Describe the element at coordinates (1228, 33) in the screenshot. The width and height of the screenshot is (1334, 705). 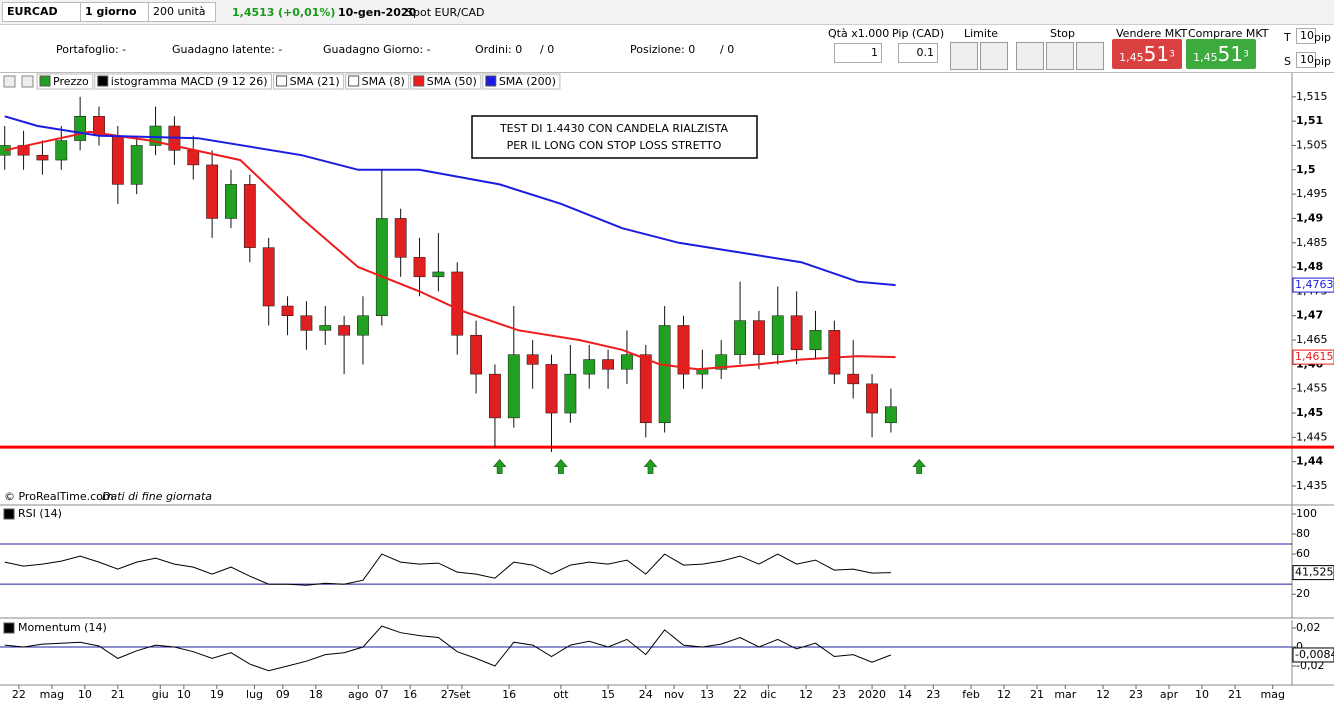
I see `buy-label: Comprare MKT` at that location.